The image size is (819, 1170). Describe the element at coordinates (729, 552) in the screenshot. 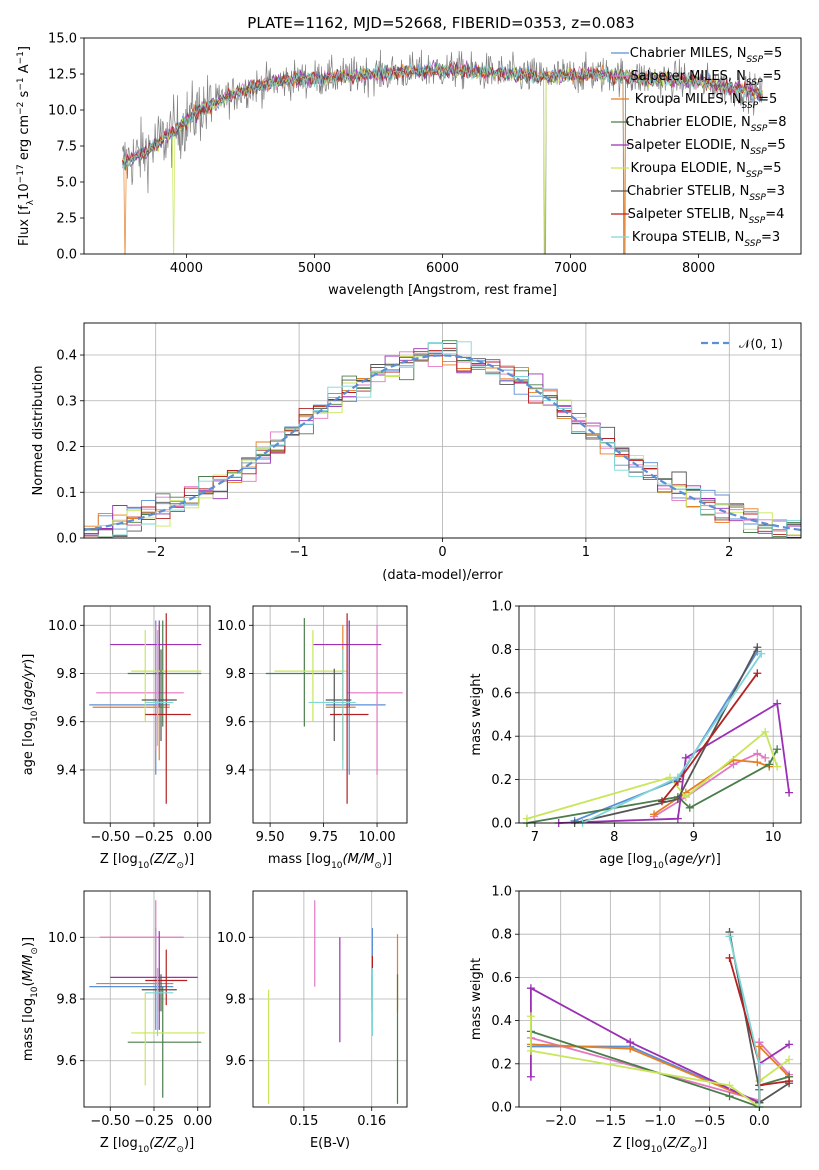

I see `x-tick-label: 2` at that location.